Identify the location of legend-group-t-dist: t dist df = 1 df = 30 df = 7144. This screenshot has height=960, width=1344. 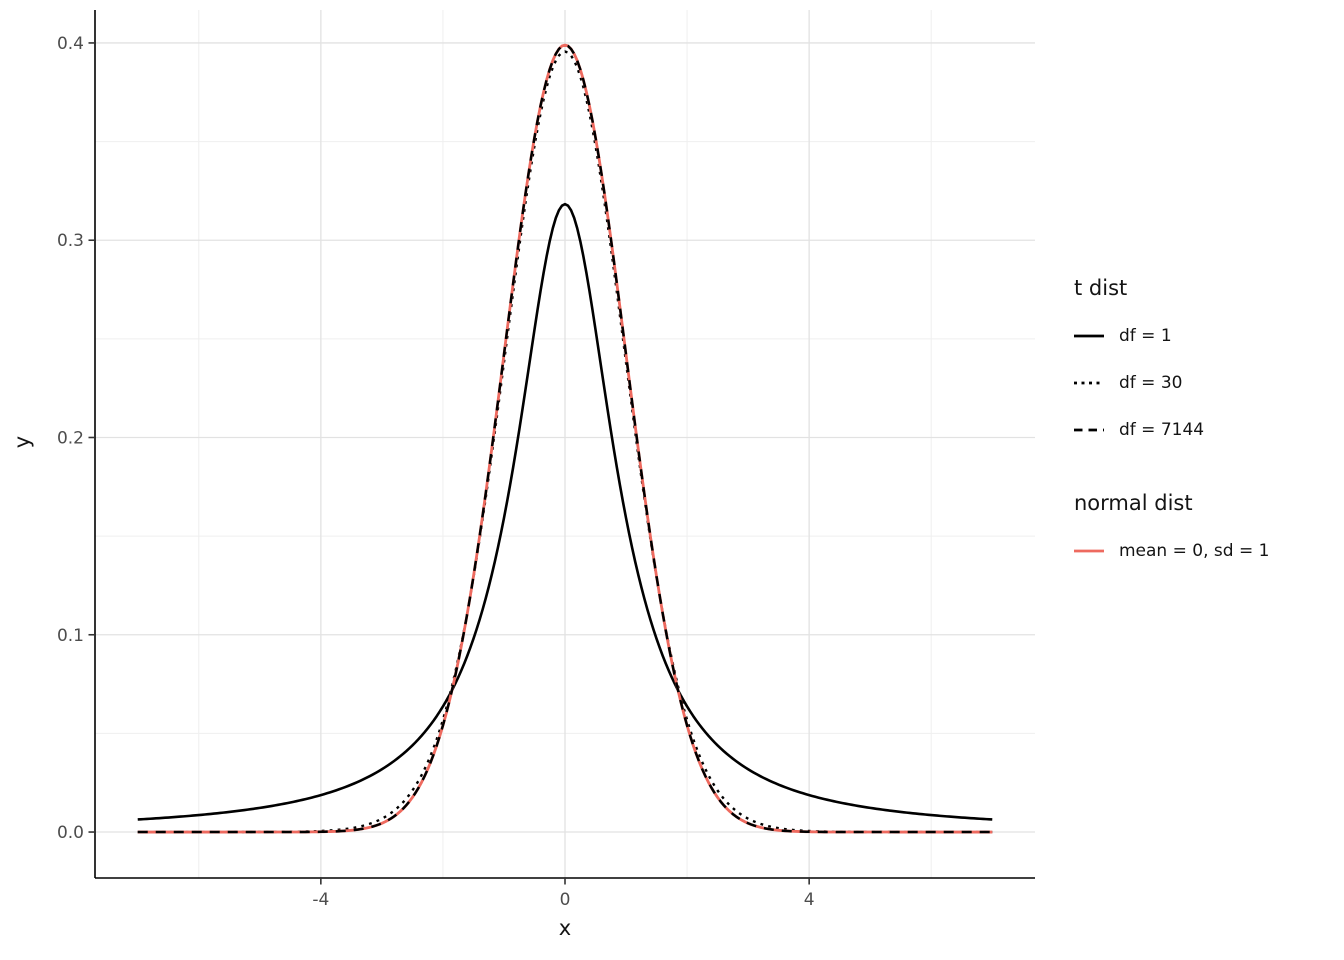
(1170, 364).